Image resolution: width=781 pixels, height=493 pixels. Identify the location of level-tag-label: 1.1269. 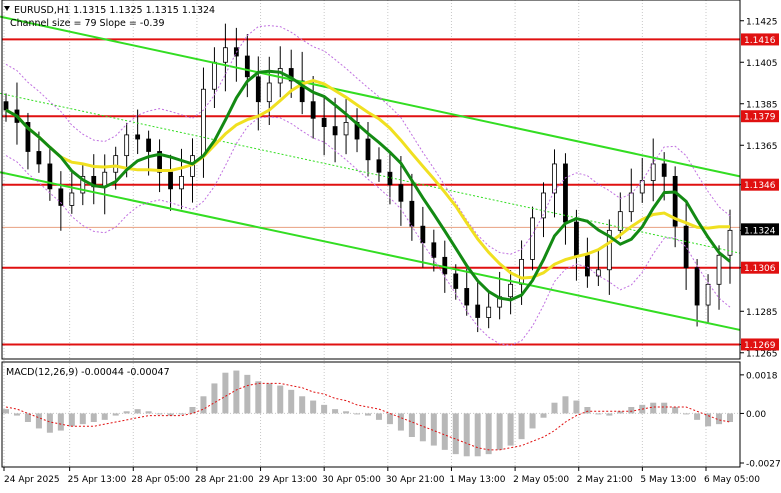
(760, 346).